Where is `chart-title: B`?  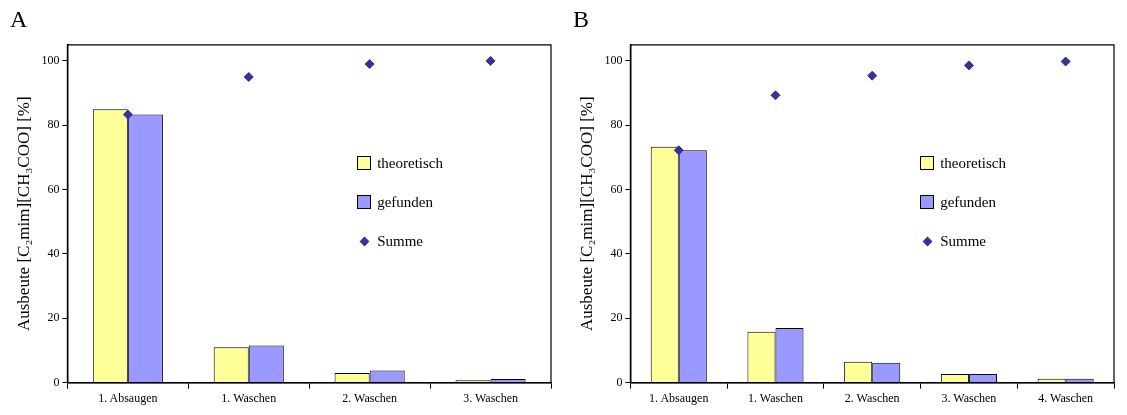
chart-title: B is located at coordinates (581, 18).